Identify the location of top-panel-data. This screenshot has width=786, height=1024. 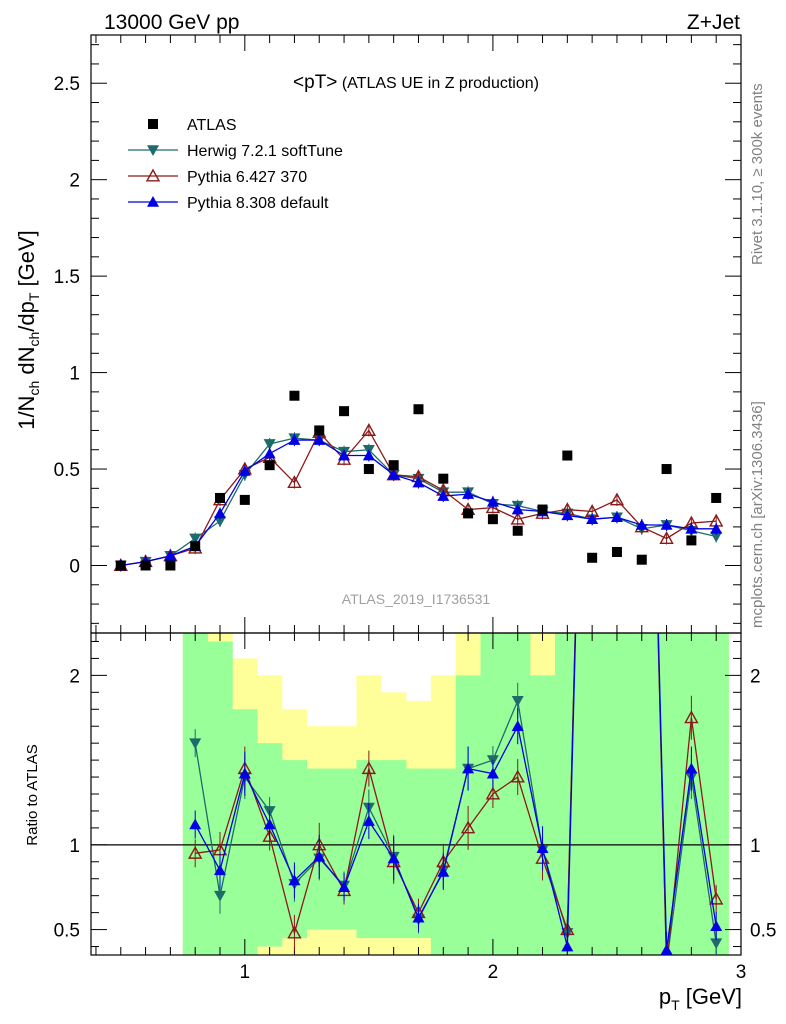
(418, 481).